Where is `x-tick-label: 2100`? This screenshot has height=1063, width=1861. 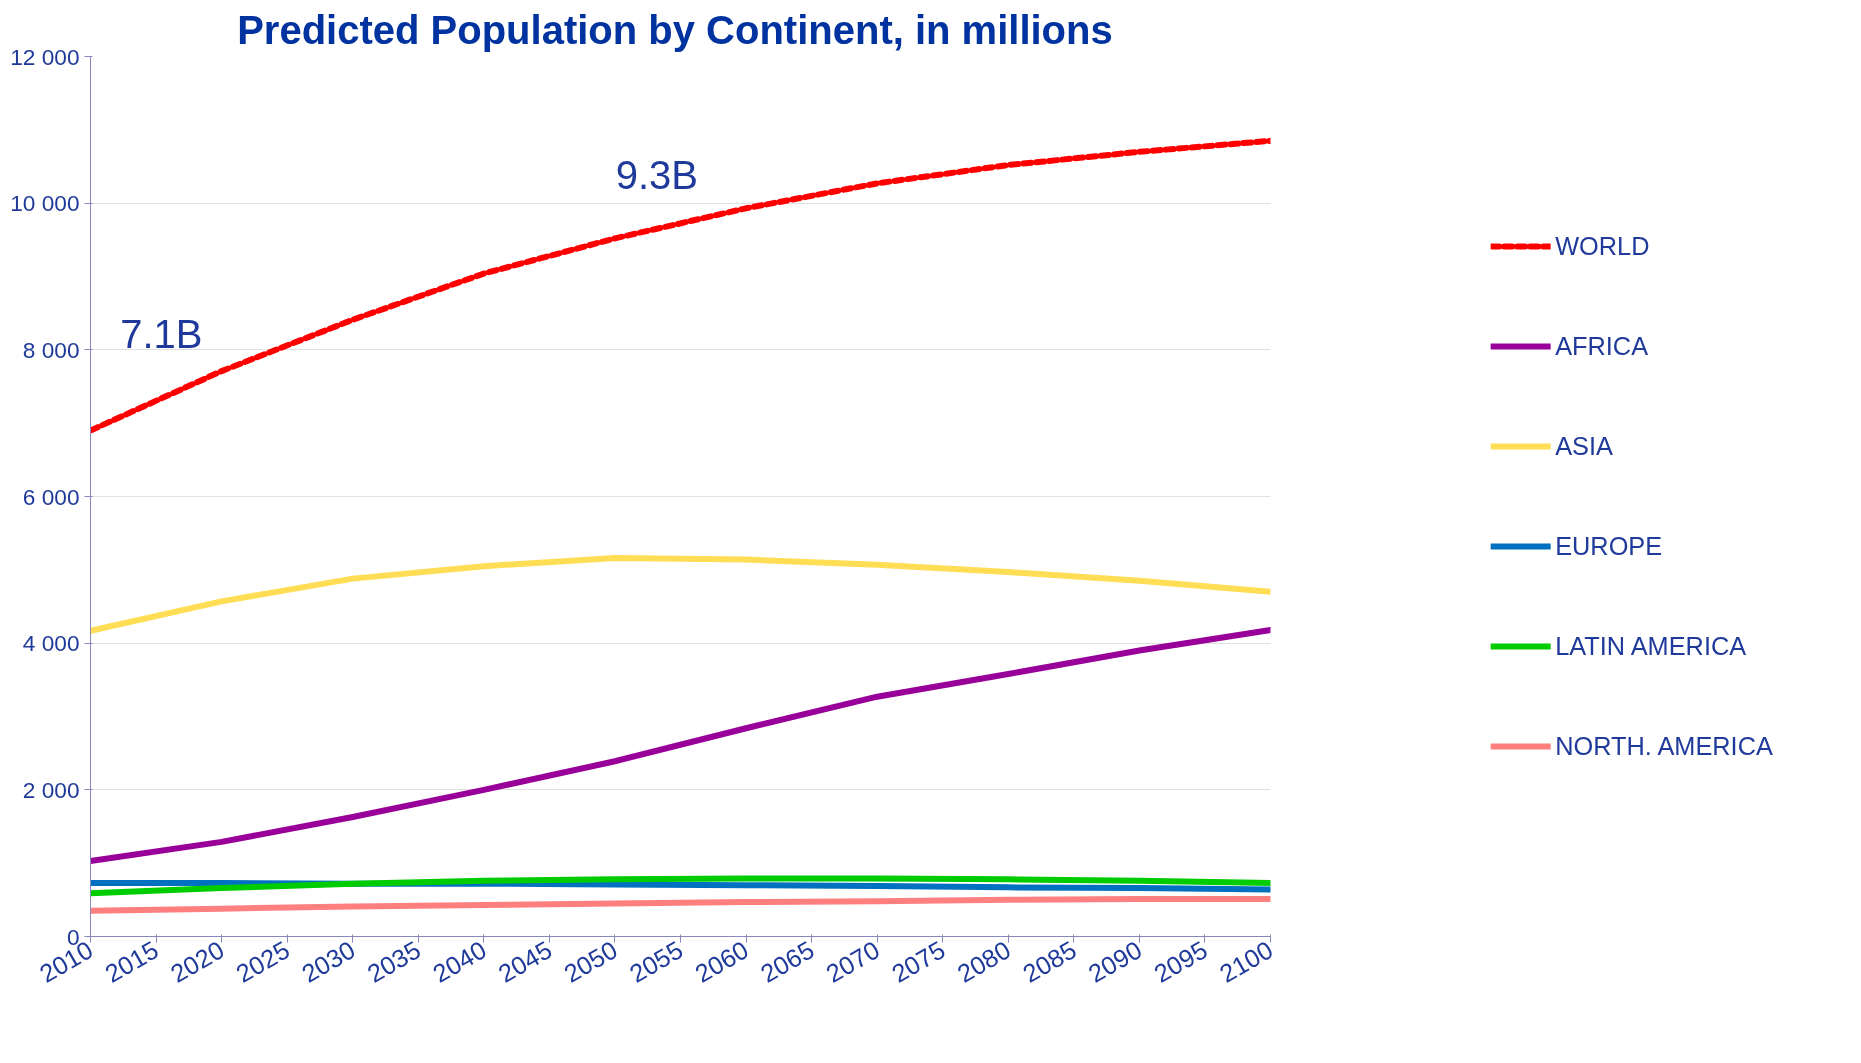 x-tick-label: 2100 is located at coordinates (1246, 961).